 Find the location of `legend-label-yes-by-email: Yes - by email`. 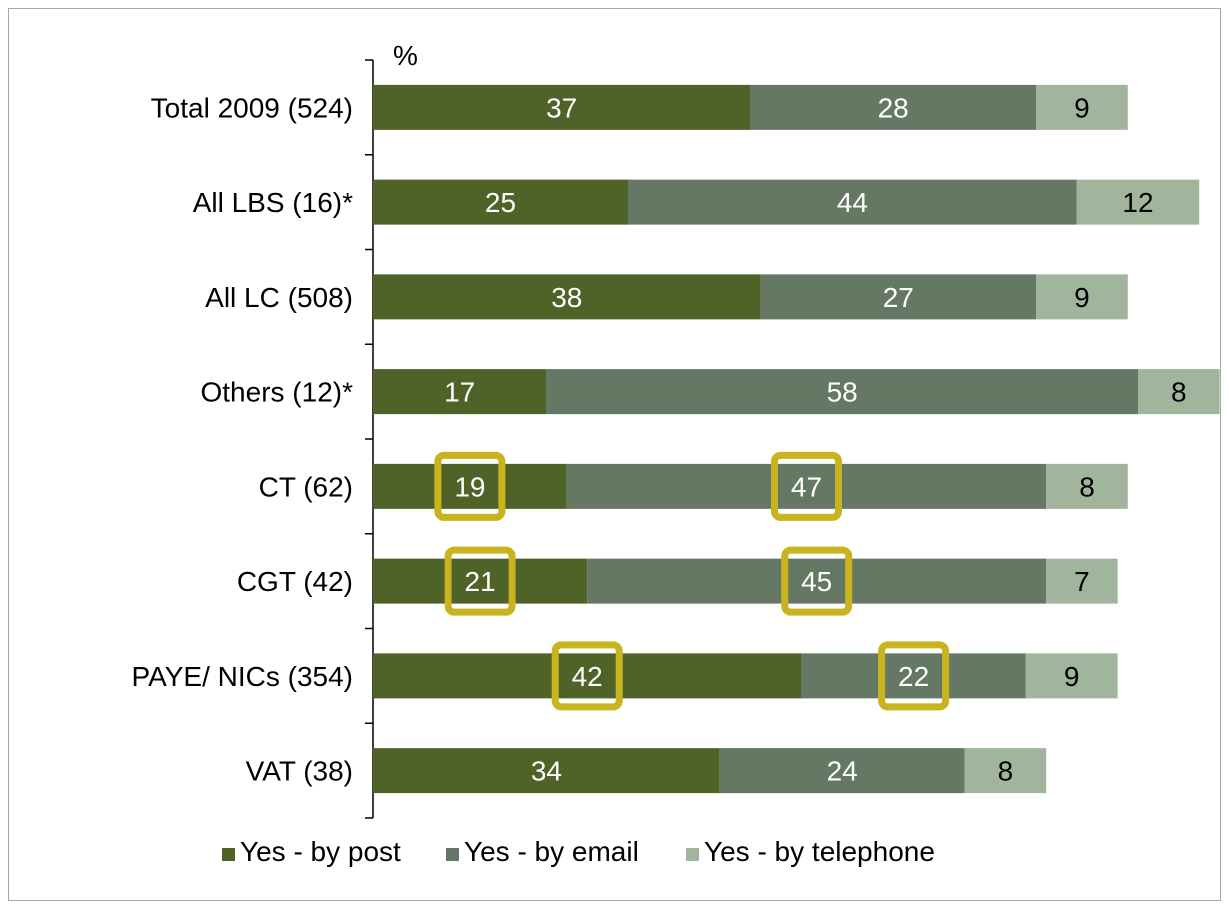

legend-label-yes-by-email: Yes - by email is located at coordinates (551, 851).